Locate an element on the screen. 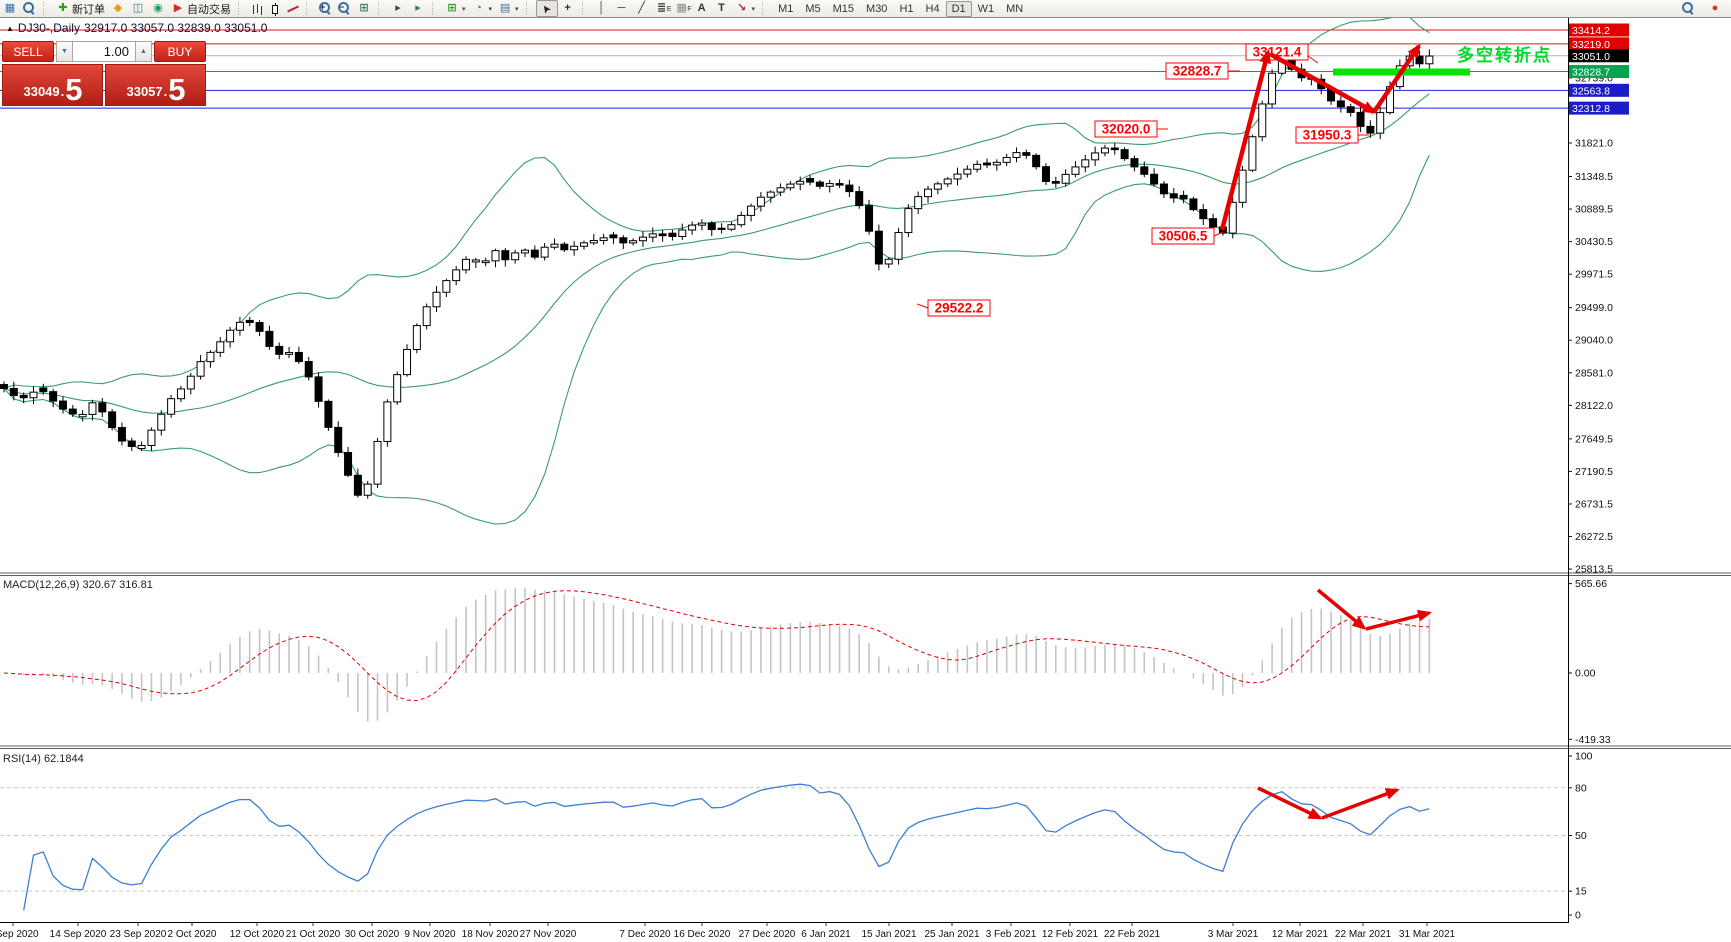 The width and height of the screenshot is (1731, 942). print-preview-button is located at coordinates (29, 8).